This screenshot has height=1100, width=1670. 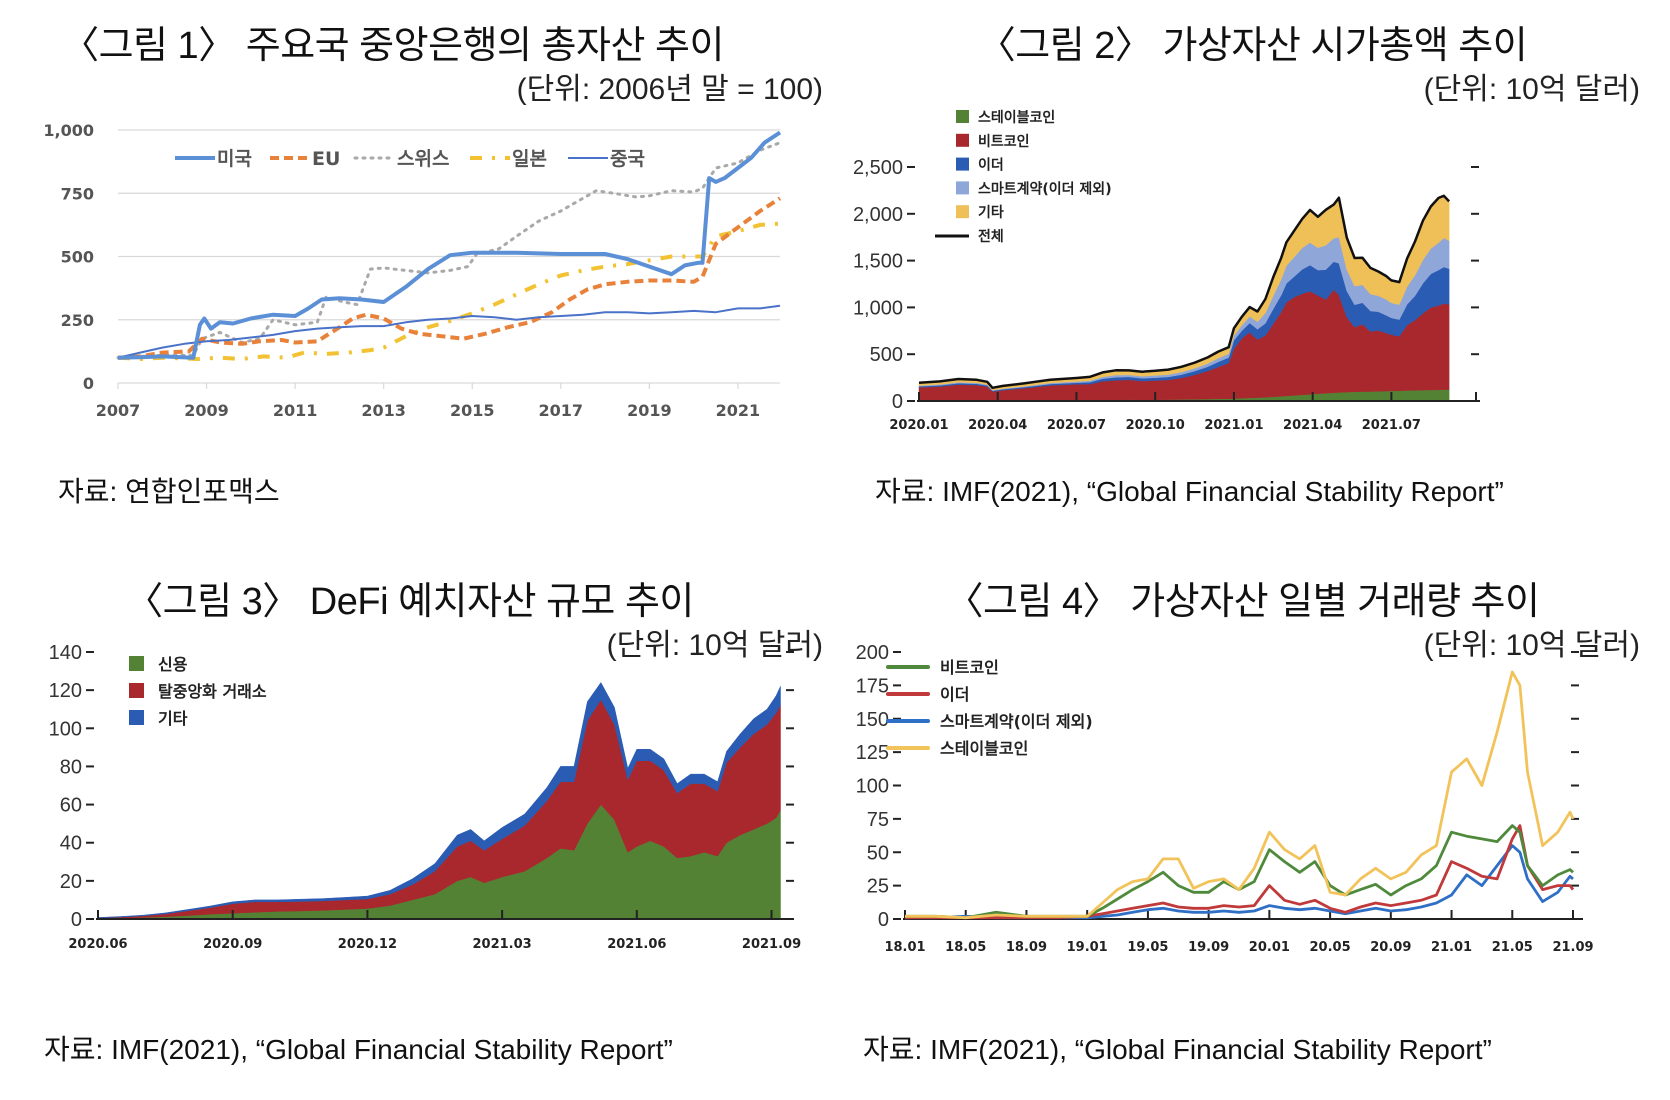 I want to click on legend-label: 신용, so click(x=173, y=664).